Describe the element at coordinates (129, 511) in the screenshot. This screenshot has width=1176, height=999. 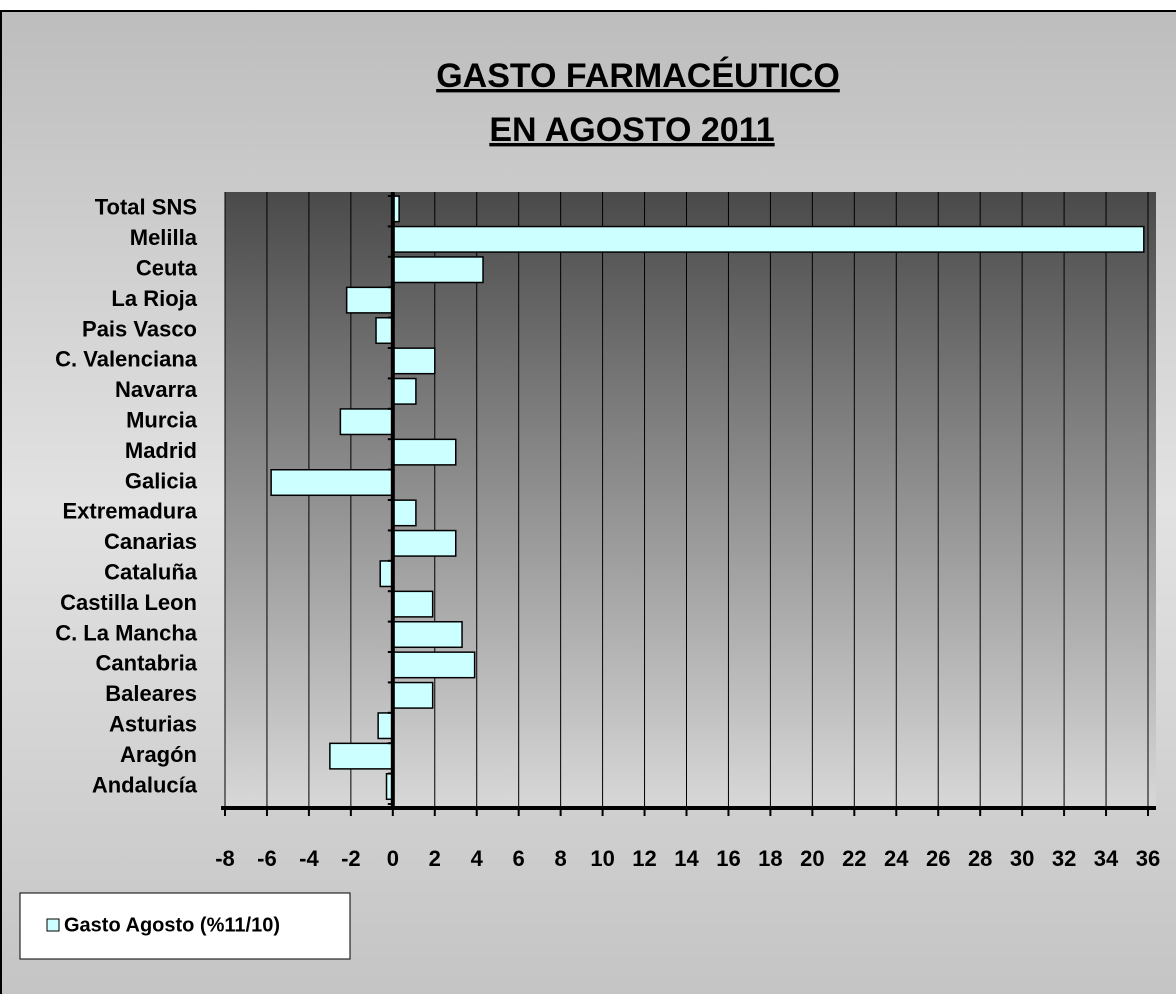
I see `y-tick-label: Extremadura` at that location.